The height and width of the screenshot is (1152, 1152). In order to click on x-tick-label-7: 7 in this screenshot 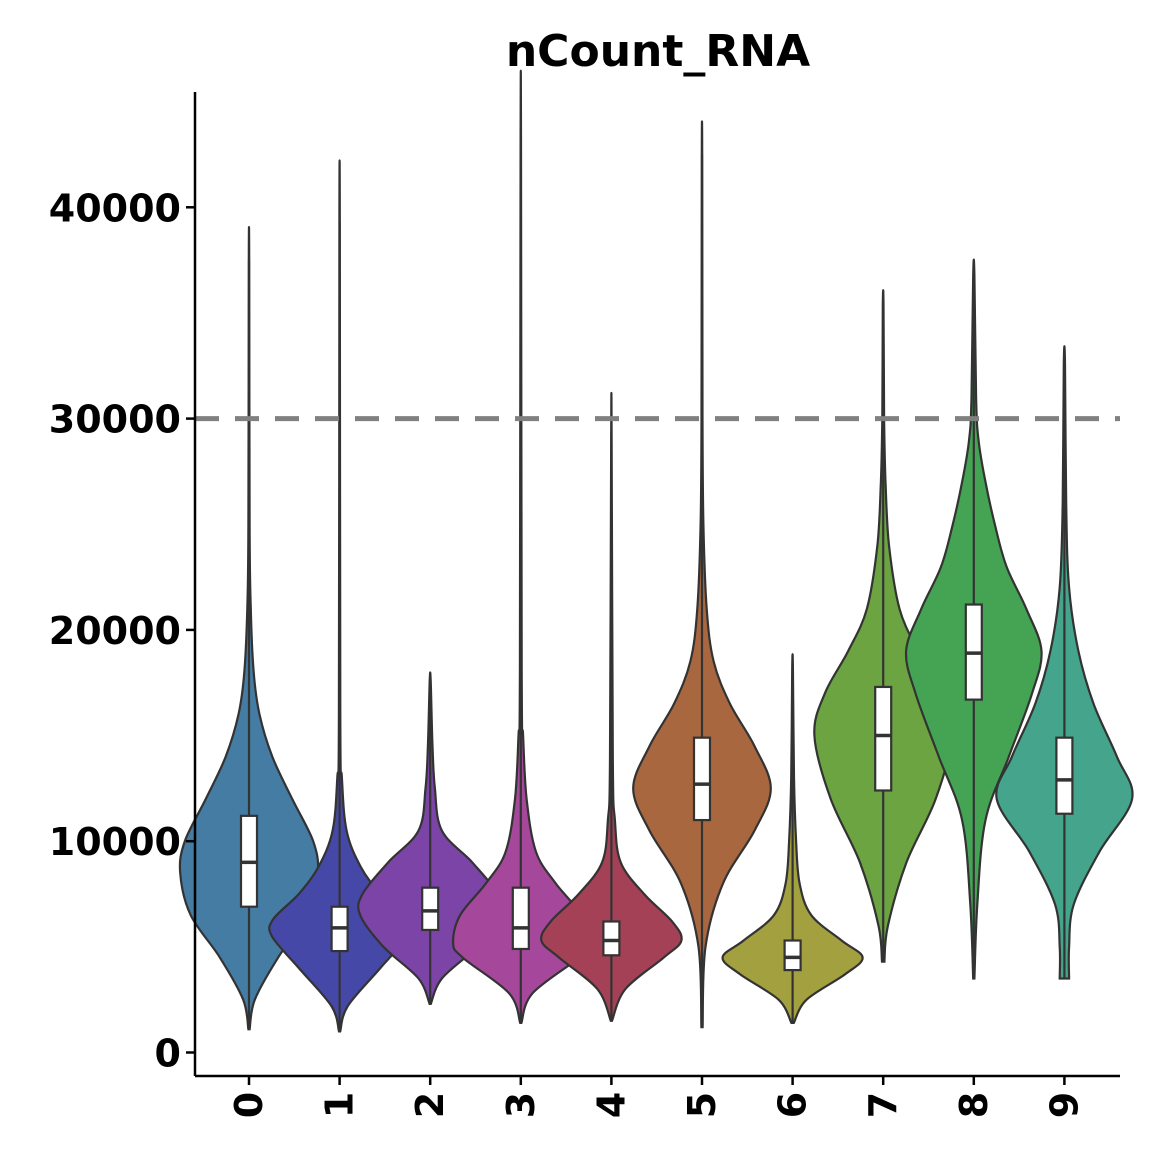, I will do `click(883, 1105)`.